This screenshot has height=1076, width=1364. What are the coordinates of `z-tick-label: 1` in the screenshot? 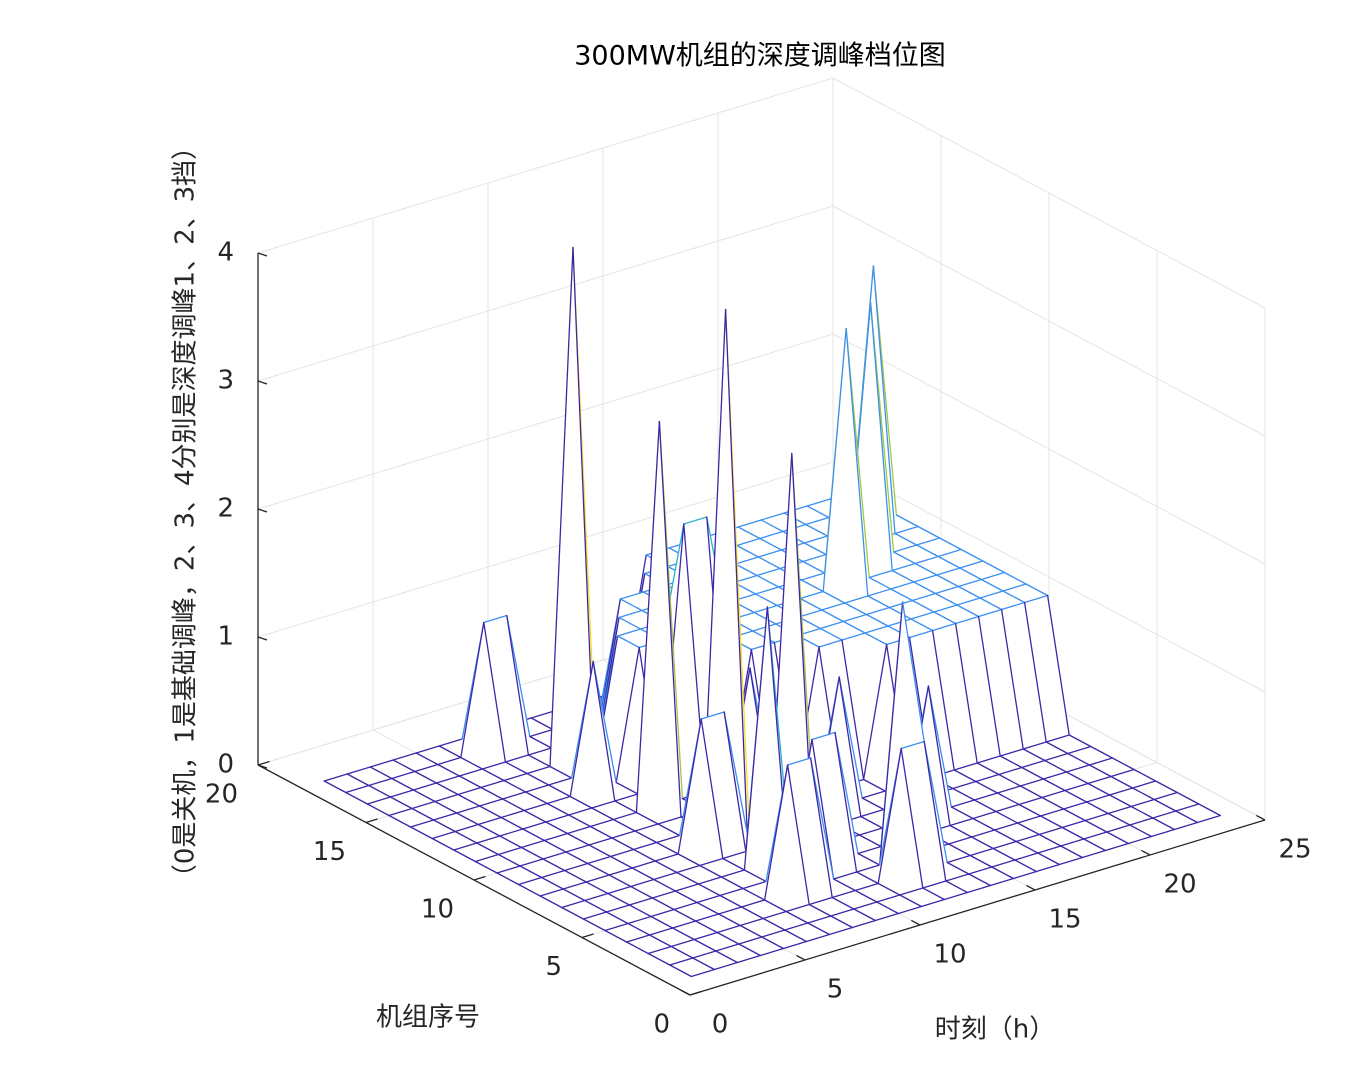 It's located at (225, 637).